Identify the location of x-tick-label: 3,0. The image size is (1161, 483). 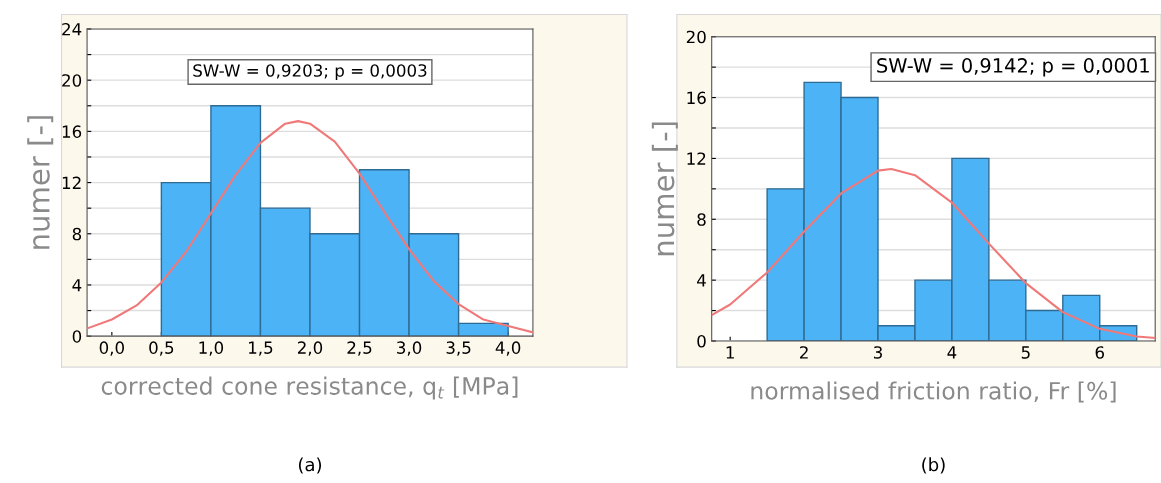
(409, 348).